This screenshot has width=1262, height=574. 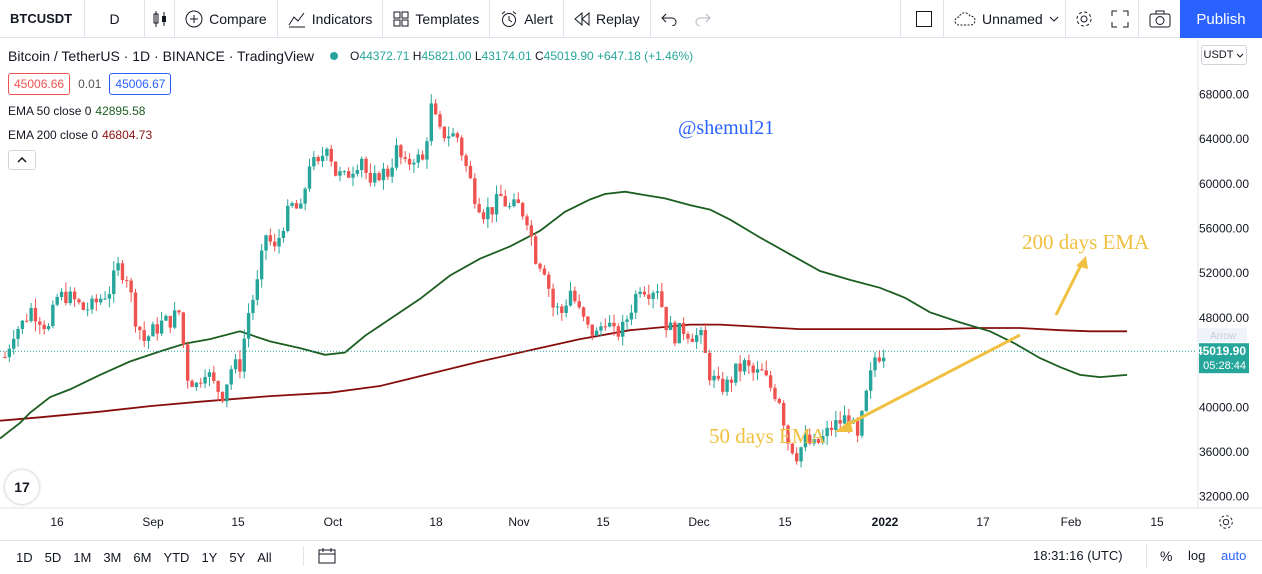 I want to click on time-tick-label: 15, so click(x=785, y=522).